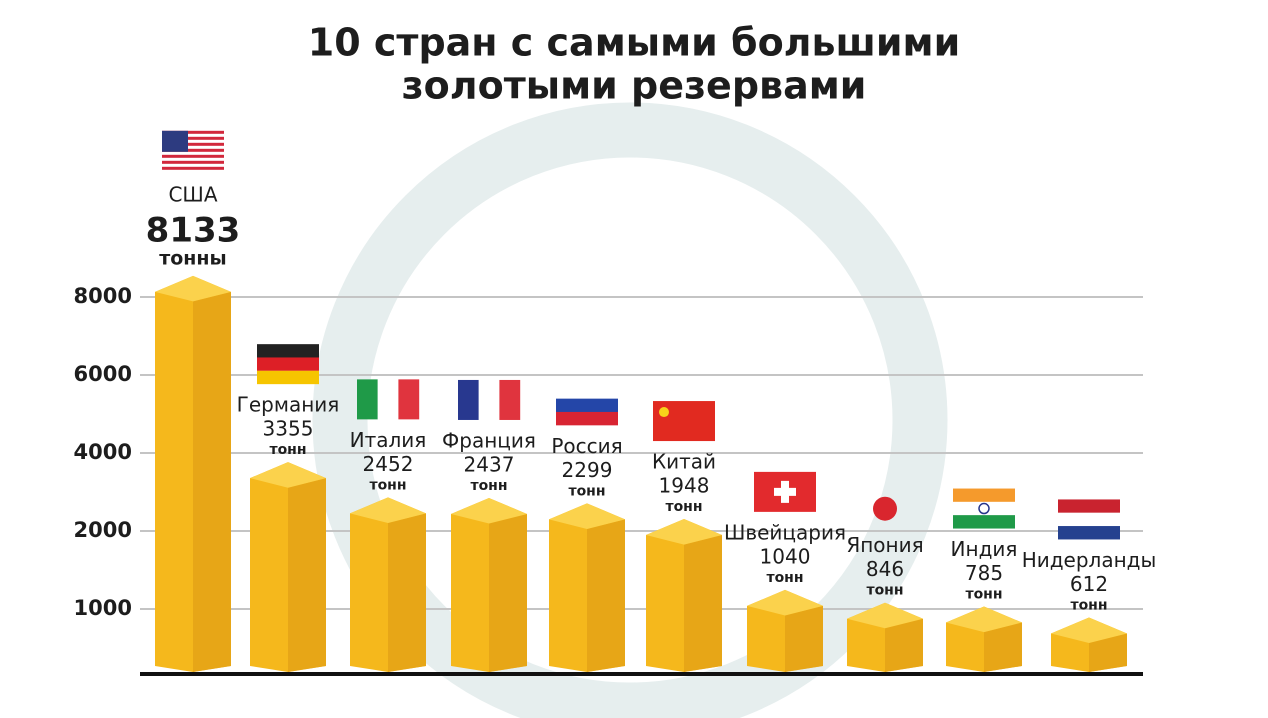 The height and width of the screenshot is (718, 1268). Describe the element at coordinates (193, 230) in the screenshot. I see `value-label: 8133` at that location.